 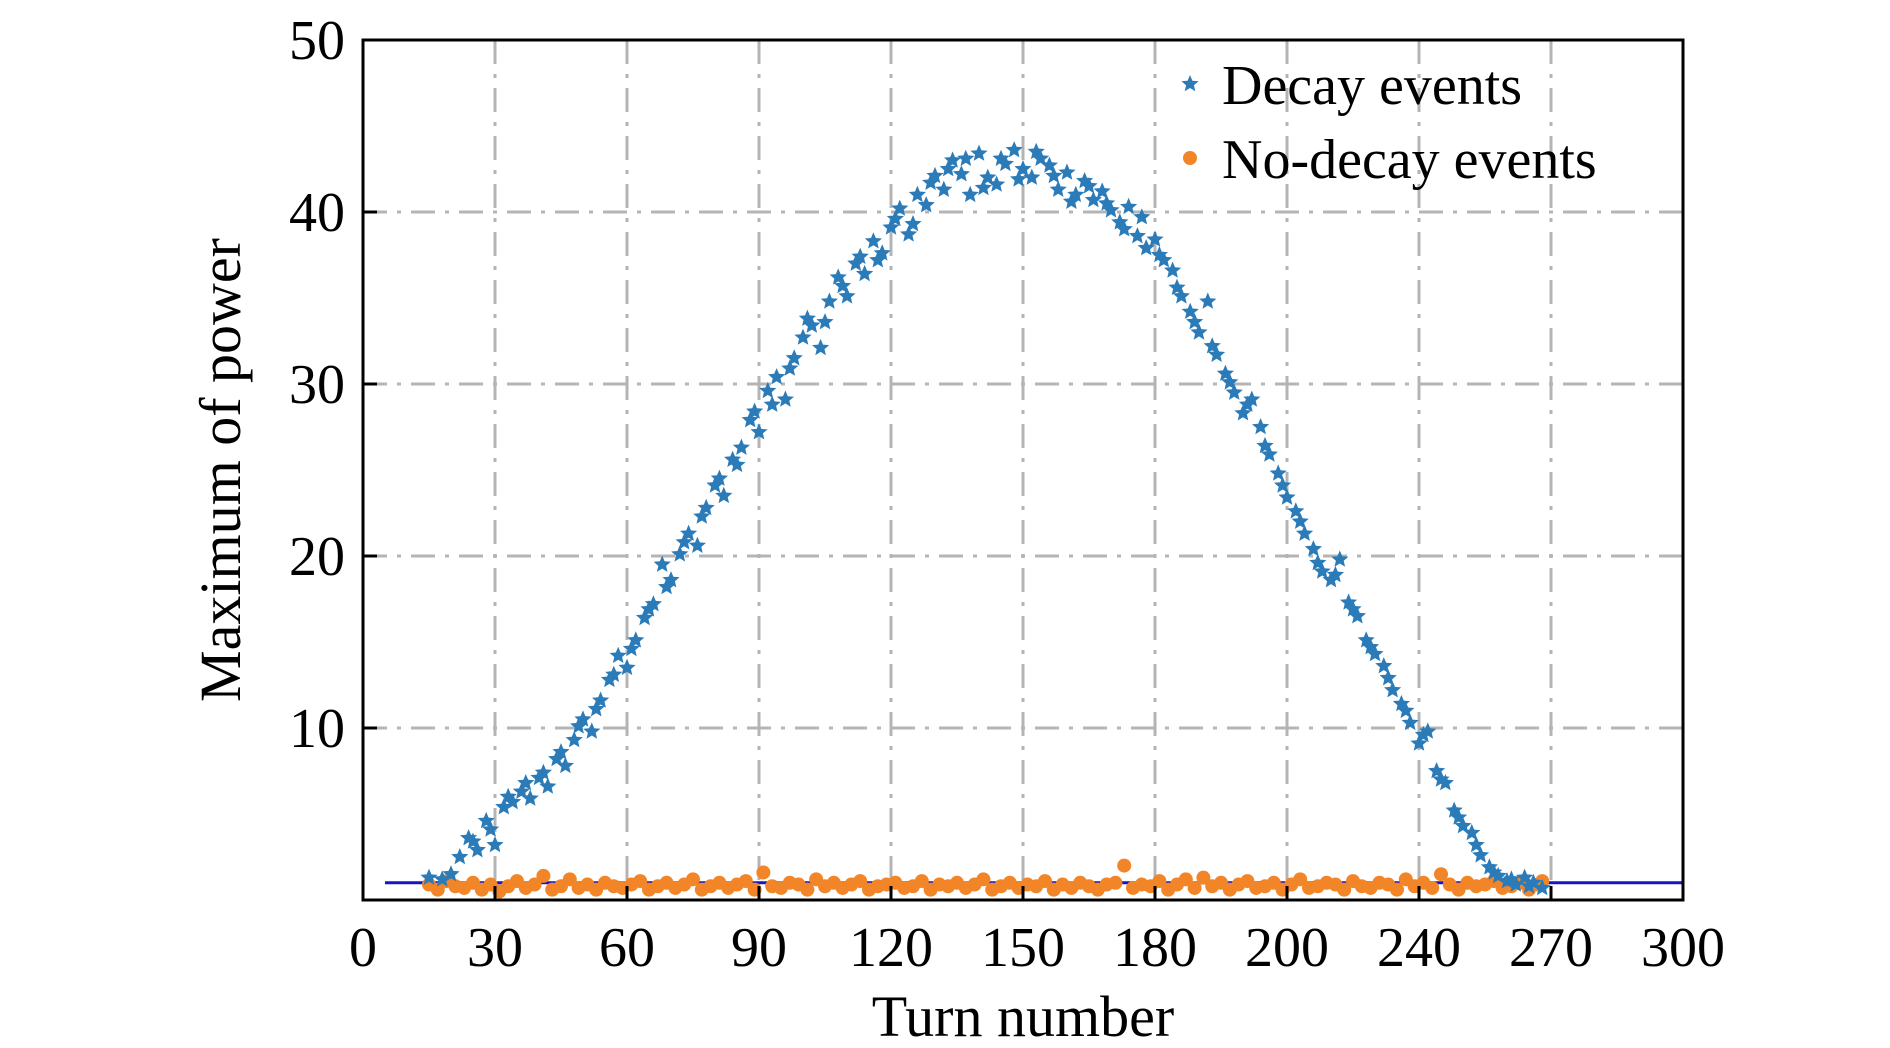 What do you see at coordinates (627, 948) in the screenshot?
I see `x-tick-label: 60` at bounding box center [627, 948].